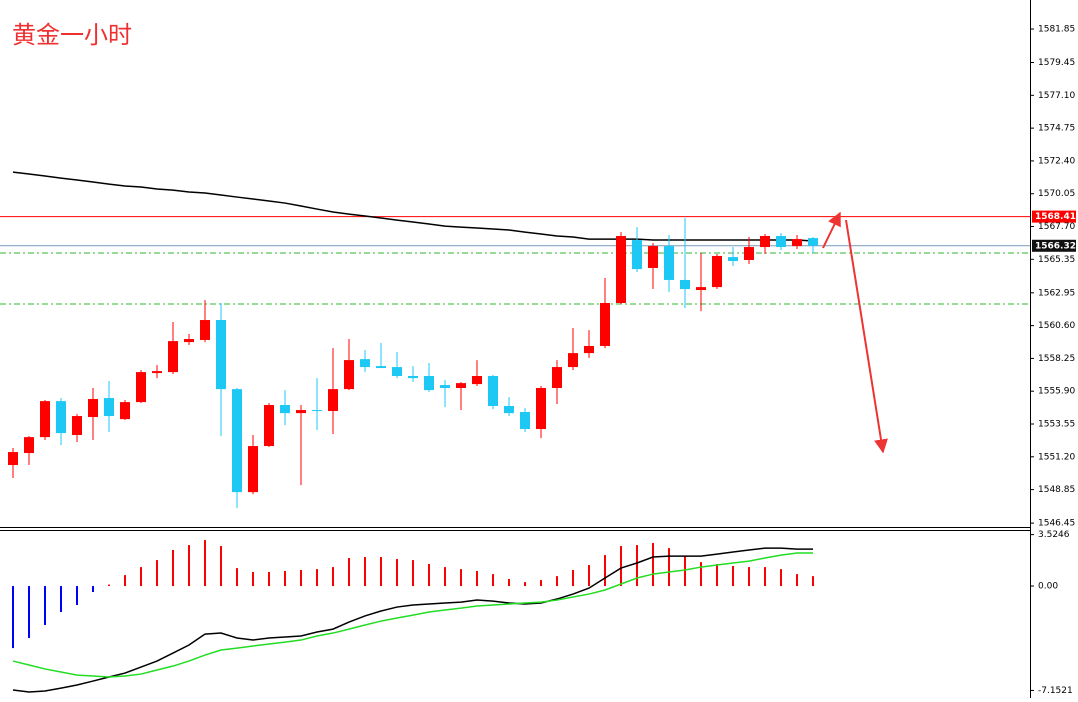 The image size is (1078, 702). What do you see at coordinates (1048, 587) in the screenshot?
I see `y-tick-label: 0.00` at bounding box center [1048, 587].